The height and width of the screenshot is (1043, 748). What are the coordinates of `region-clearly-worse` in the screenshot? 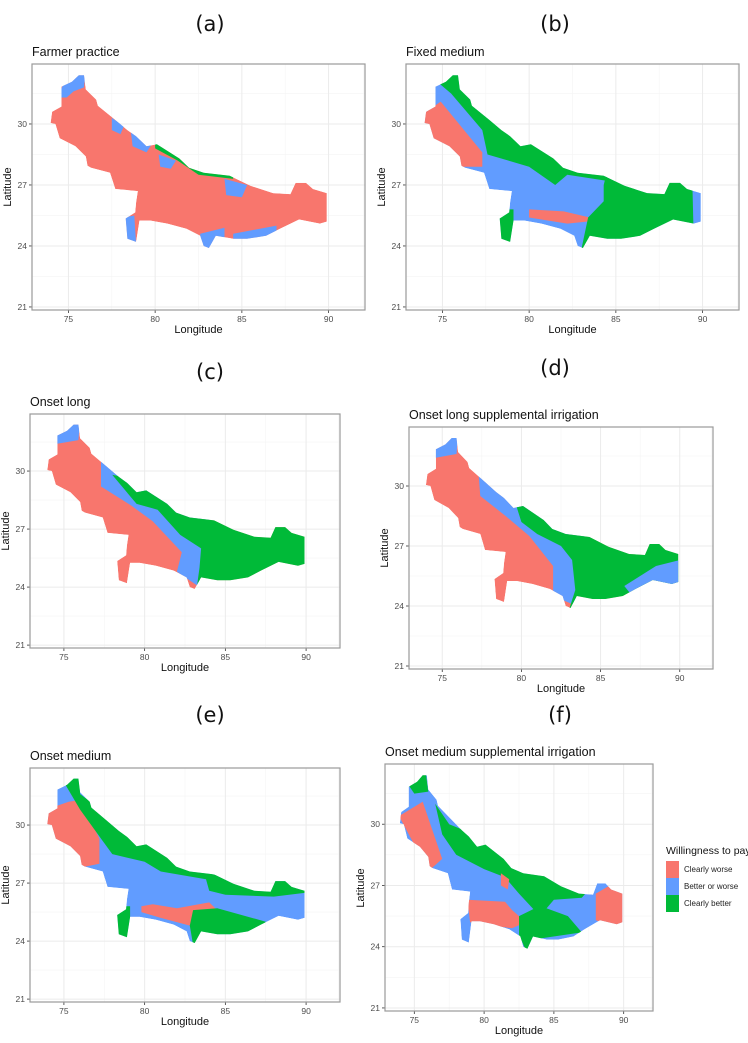 It's located at (188, 161).